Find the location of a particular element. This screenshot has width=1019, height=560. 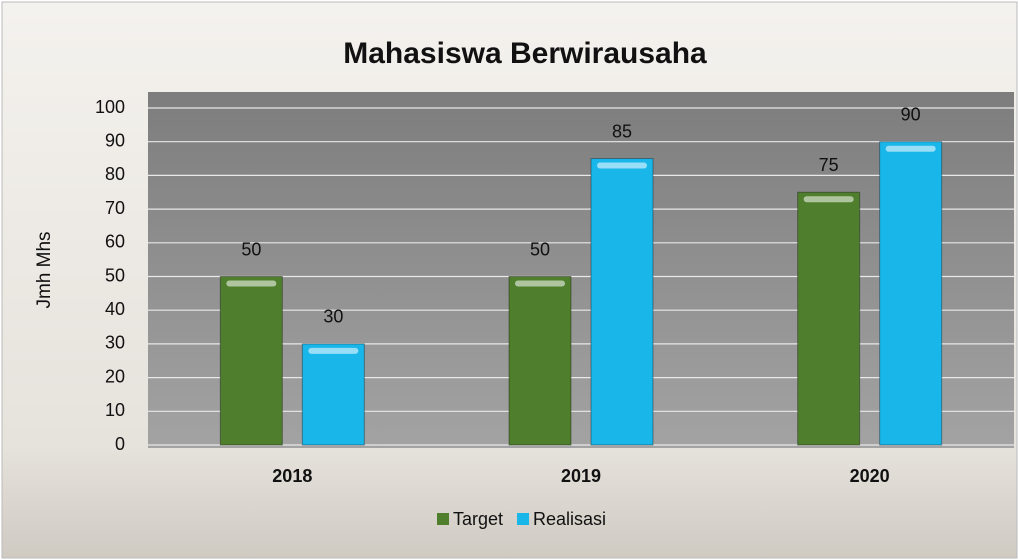

y-tick-label: 80 is located at coordinates (115, 174).